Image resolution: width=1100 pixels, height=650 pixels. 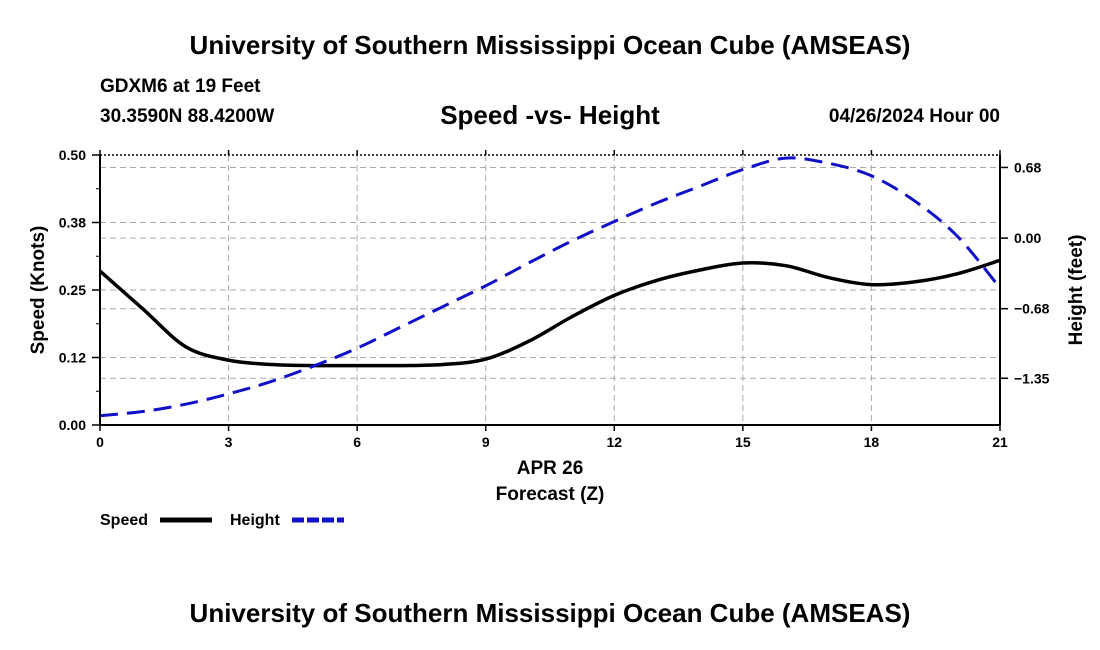 What do you see at coordinates (187, 116) in the screenshot?
I see `coordinates-label: 30.3590N 88.4200W` at bounding box center [187, 116].